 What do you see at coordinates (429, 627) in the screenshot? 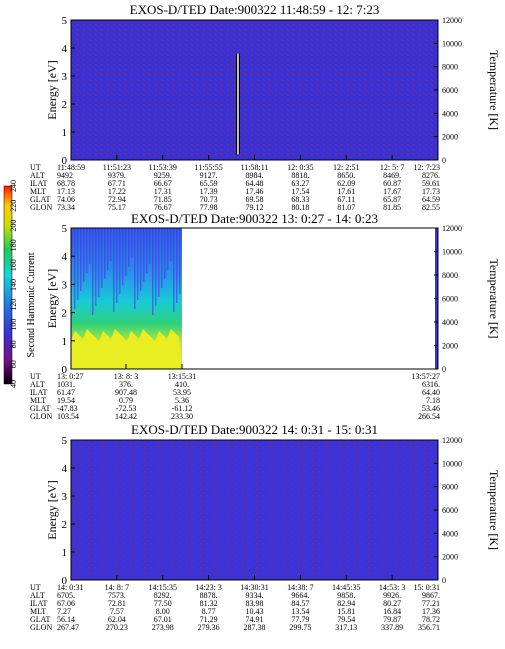
I see `data-cell: 356.71` at bounding box center [429, 627].